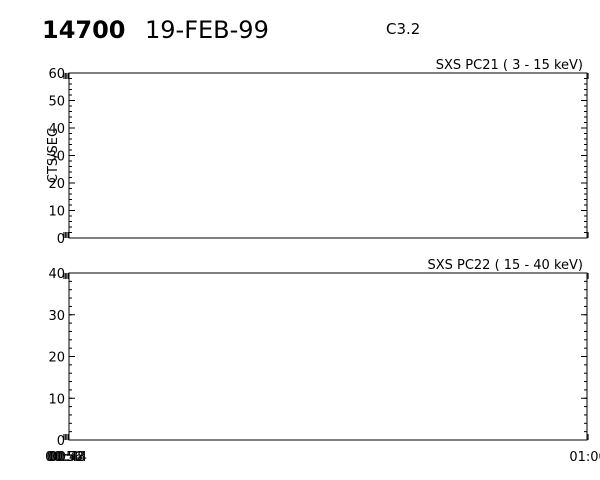  I want to click on x-tick-label: 00:52, so click(65, 457).